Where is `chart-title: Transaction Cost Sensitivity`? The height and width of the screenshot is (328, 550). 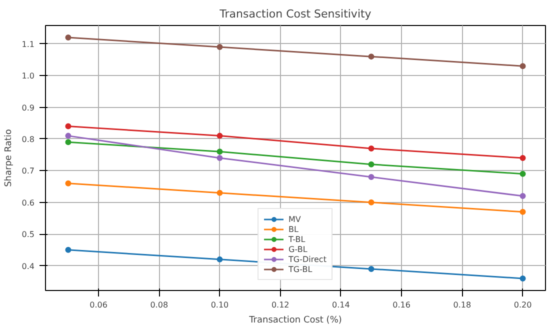 chart-title: Transaction Cost Sensitivity is located at coordinates (295, 14).